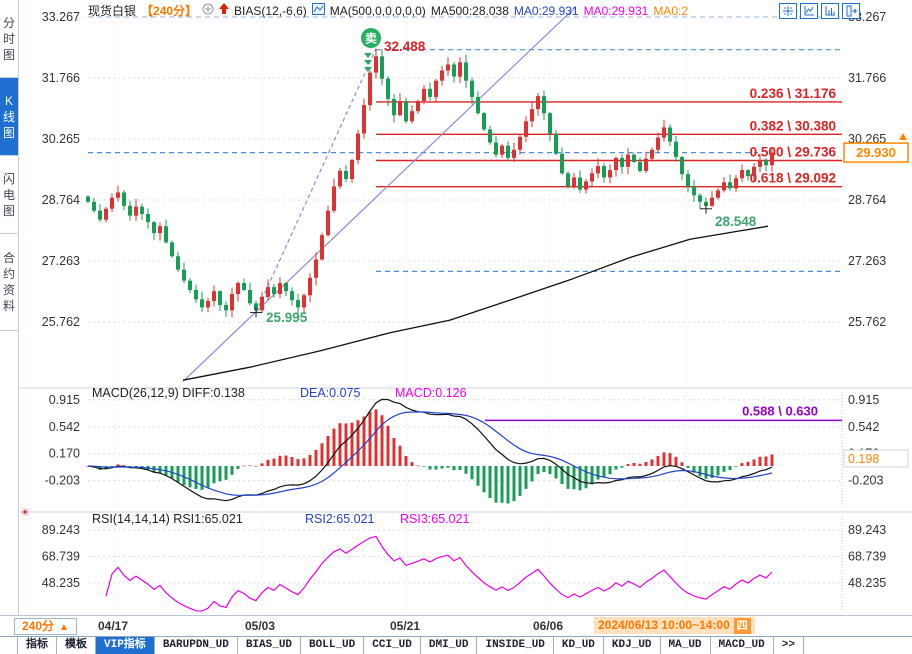 The height and width of the screenshot is (654, 912). Describe the element at coordinates (125, 645) in the screenshot. I see `indicator-tab: VIP指标` at that location.